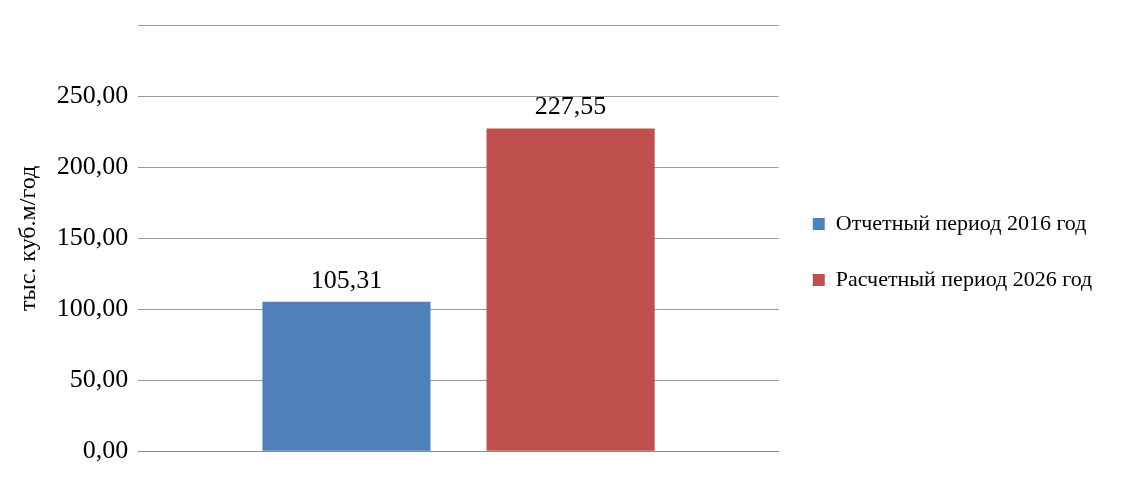 This screenshot has height=504, width=1145. What do you see at coordinates (26, 238) in the screenshot?
I see `y-axis-title: тыс. куб.м/год` at bounding box center [26, 238].